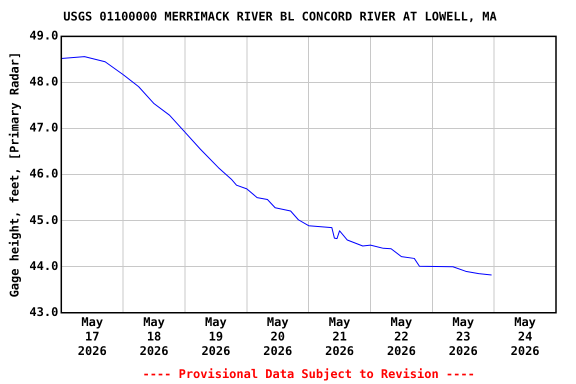  I want to click on x-tick-label: May 19 2026, so click(215, 336).